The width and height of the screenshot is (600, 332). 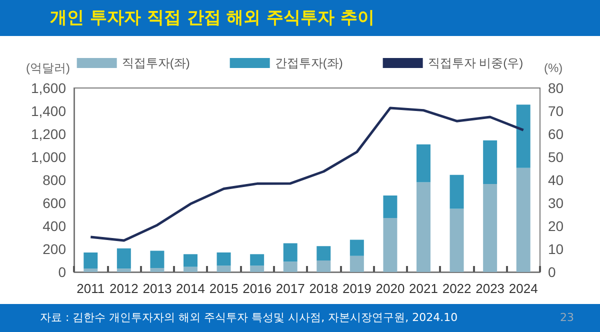 What do you see at coordinates (556, 88) in the screenshot?
I see `y2-tick-label: 80` at bounding box center [556, 88].